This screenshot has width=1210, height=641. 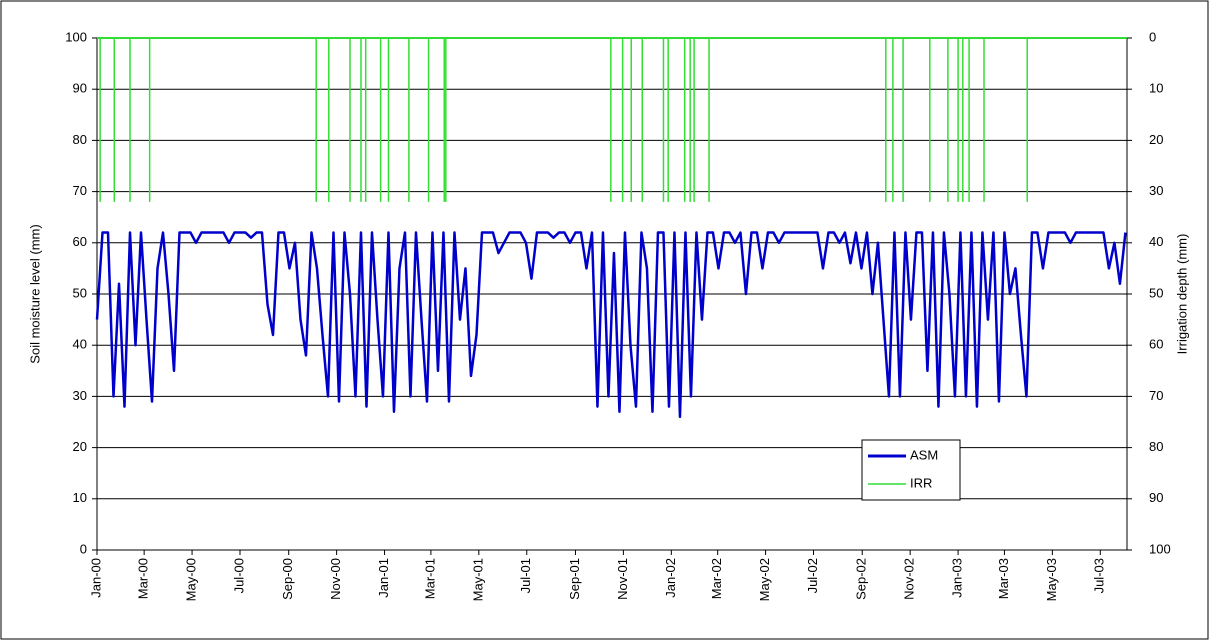 I want to click on y-tick-label: 80, so click(x=80, y=139).